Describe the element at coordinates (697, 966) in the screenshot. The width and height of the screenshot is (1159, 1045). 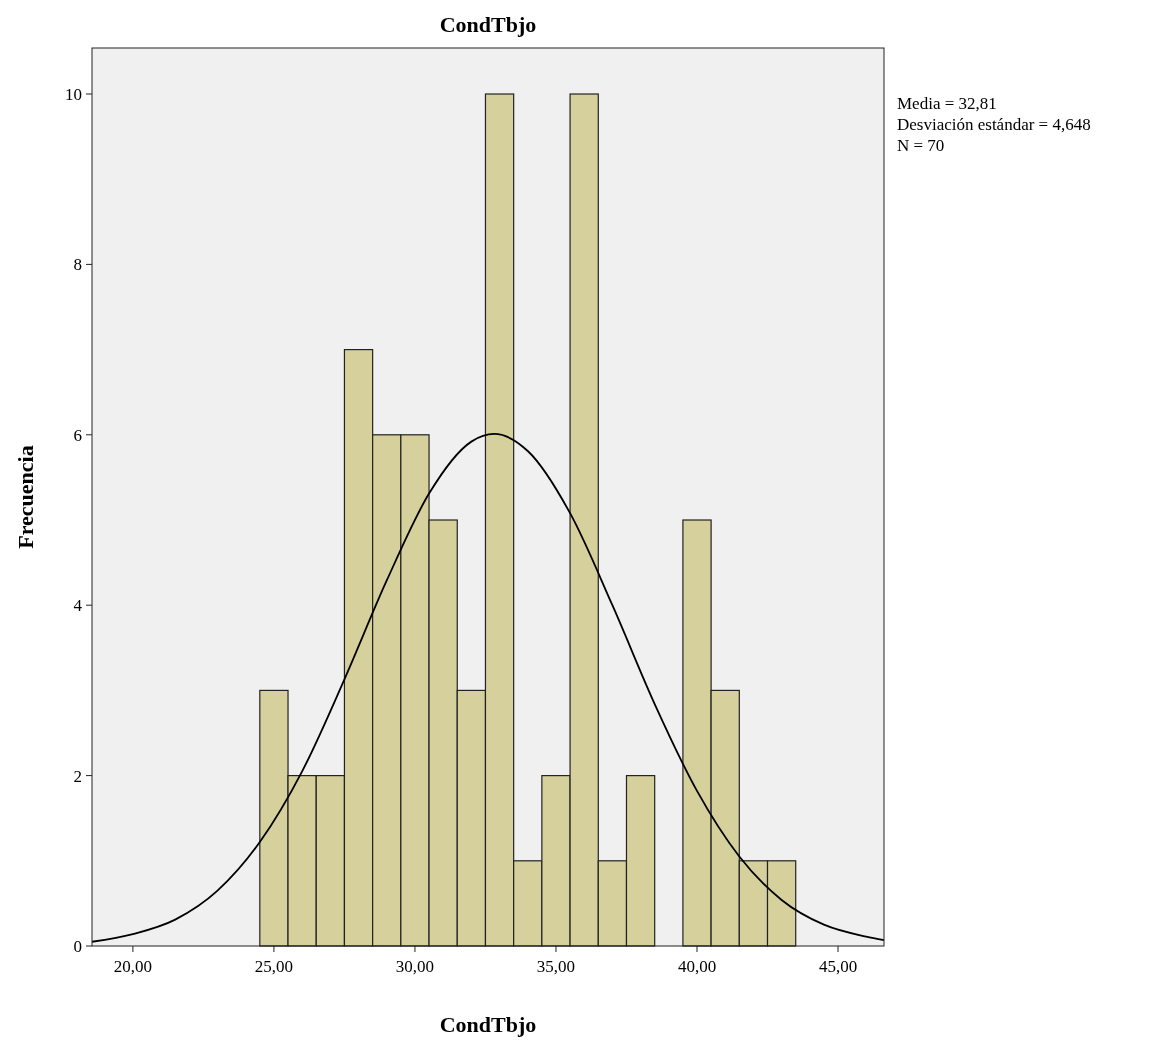
I see `x-tick-label: 40,00` at that location.